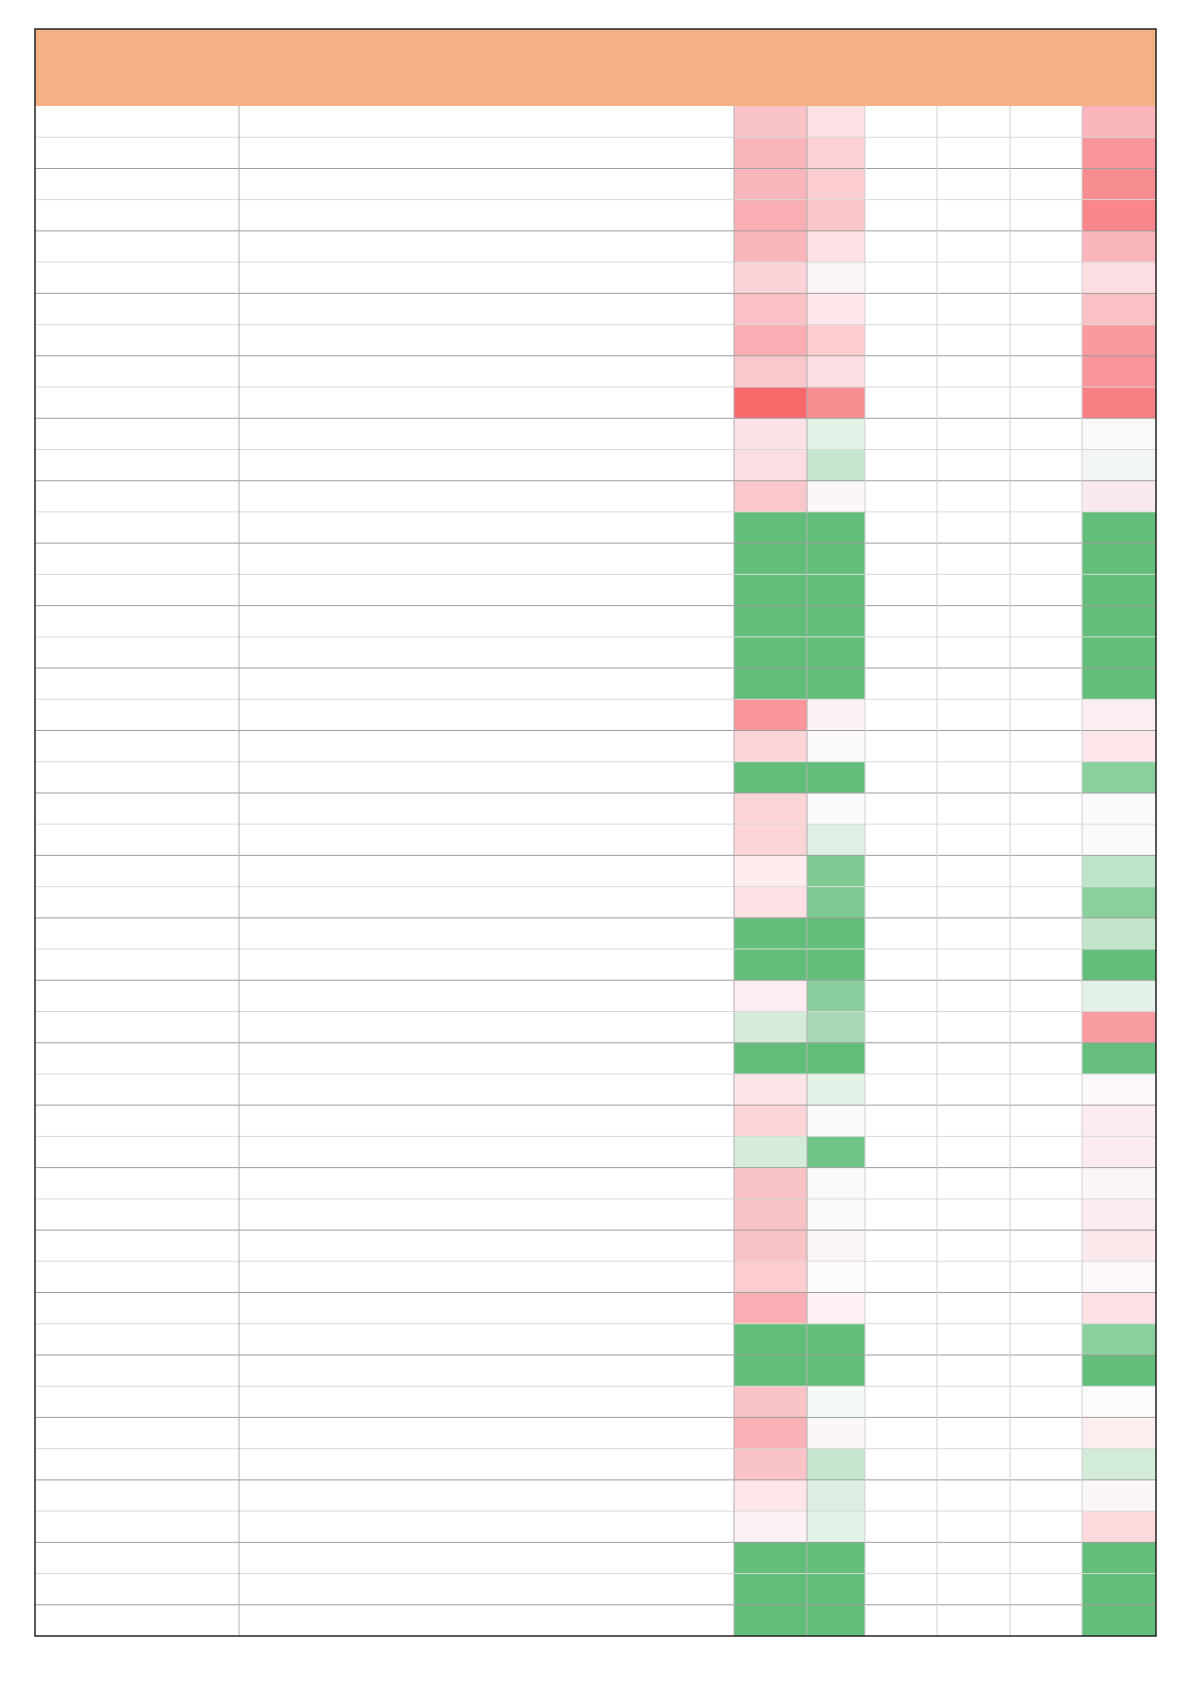 This screenshot has width=1191, height=1684. Describe the element at coordinates (595, 67) in the screenshot. I see `header-band` at that location.